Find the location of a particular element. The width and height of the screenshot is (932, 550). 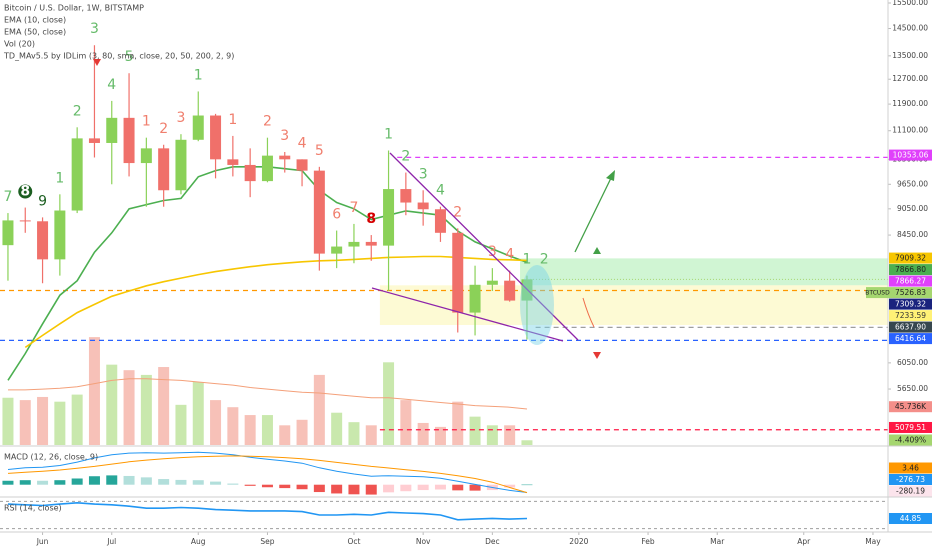

y-tick-label: 9050.00 is located at coordinates (912, 208).